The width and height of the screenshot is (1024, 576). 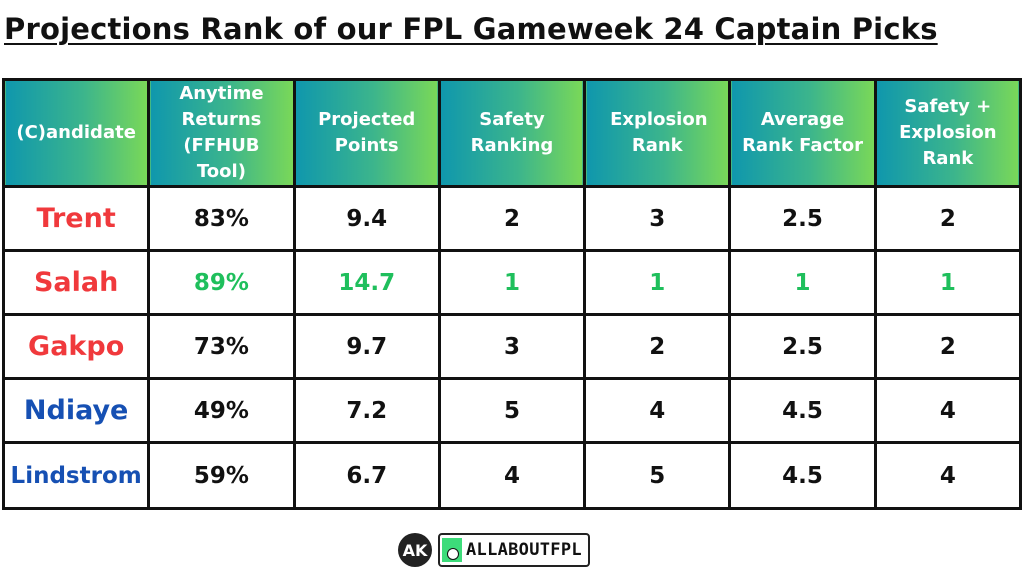 What do you see at coordinates (221, 475) in the screenshot?
I see `anytime-returns: 59%` at bounding box center [221, 475].